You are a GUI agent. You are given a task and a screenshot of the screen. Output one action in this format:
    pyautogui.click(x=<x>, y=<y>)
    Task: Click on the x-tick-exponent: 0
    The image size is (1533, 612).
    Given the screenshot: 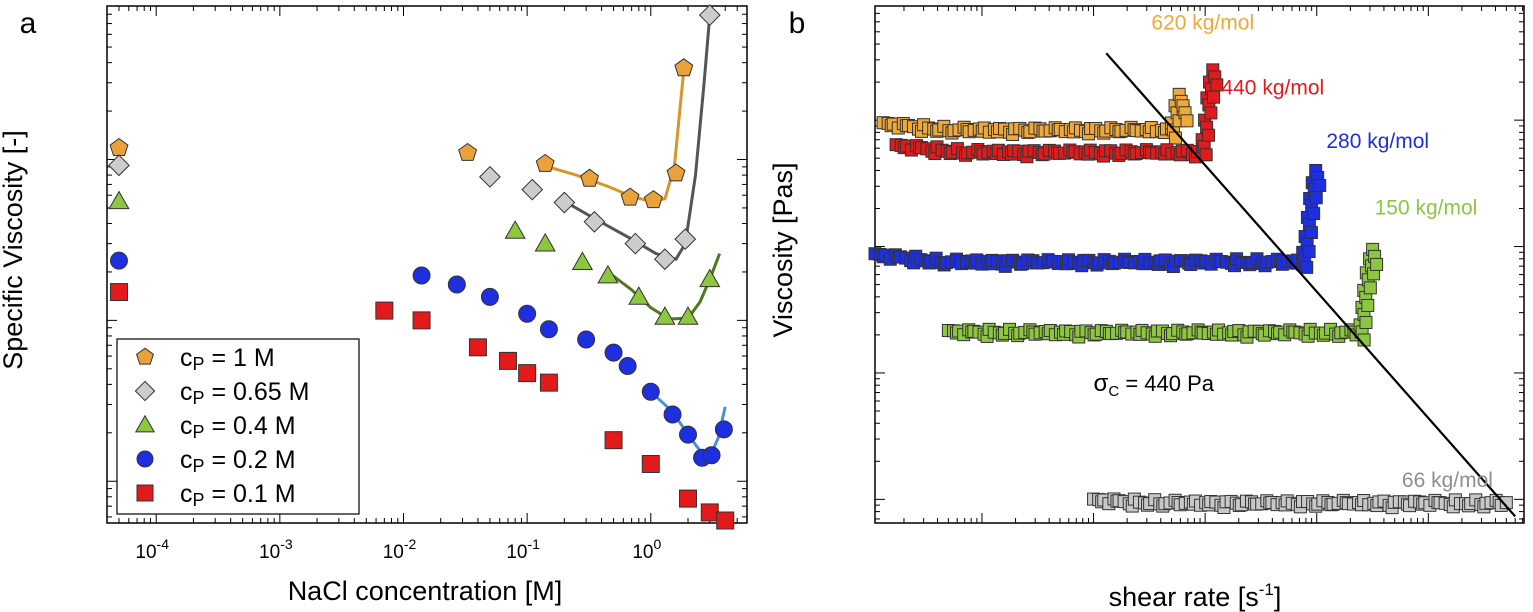 What is the action you would take?
    pyautogui.click(x=657, y=544)
    